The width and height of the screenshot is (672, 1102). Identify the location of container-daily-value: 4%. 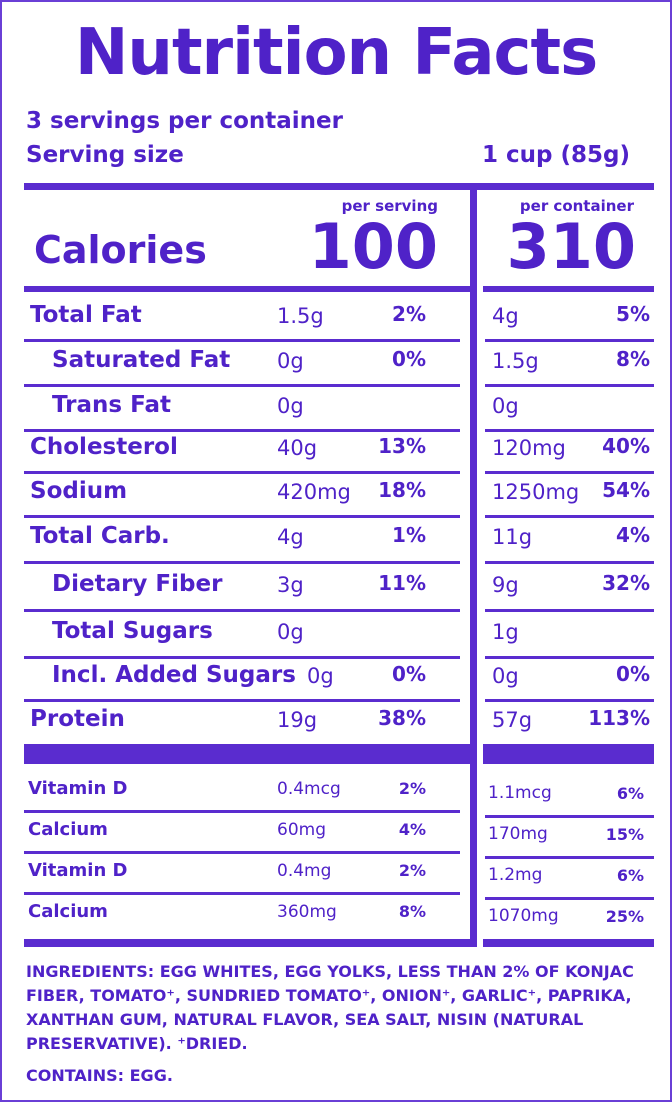
(633, 535).